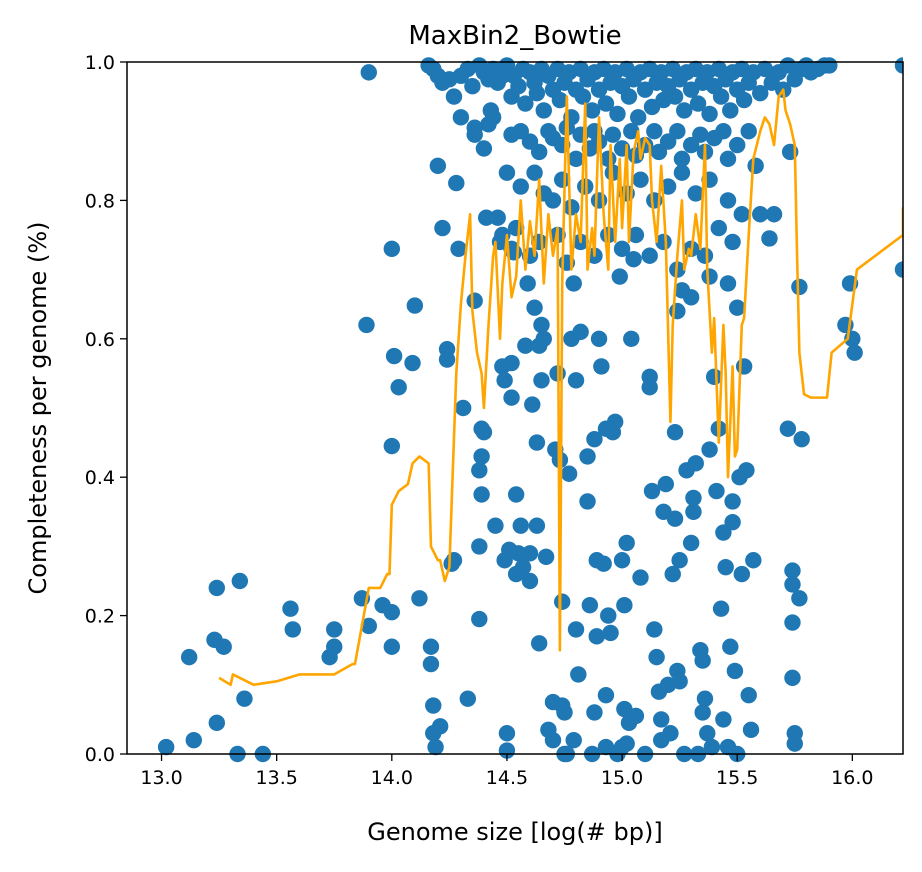  Describe the element at coordinates (507, 778) in the screenshot. I see `x-tick-label: 14.5` at that location.